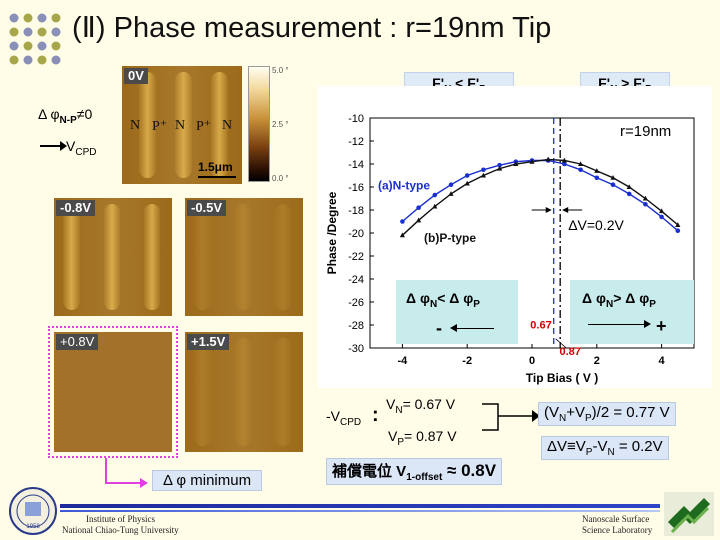  Describe the element at coordinates (605, 448) in the screenshot. I see `delta-v-box: ΔV≡VP-VN = 0.2V` at that location.